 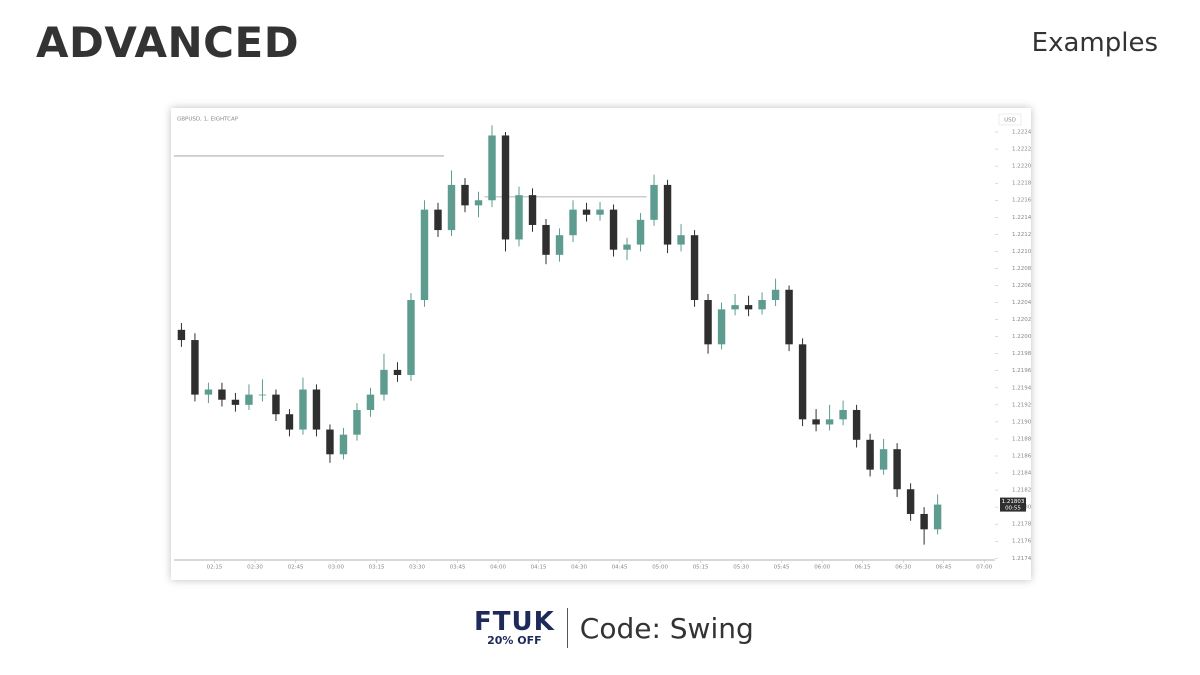 What do you see at coordinates (296, 568) in the screenshot?
I see `x-tick-label: 02:45` at bounding box center [296, 568].